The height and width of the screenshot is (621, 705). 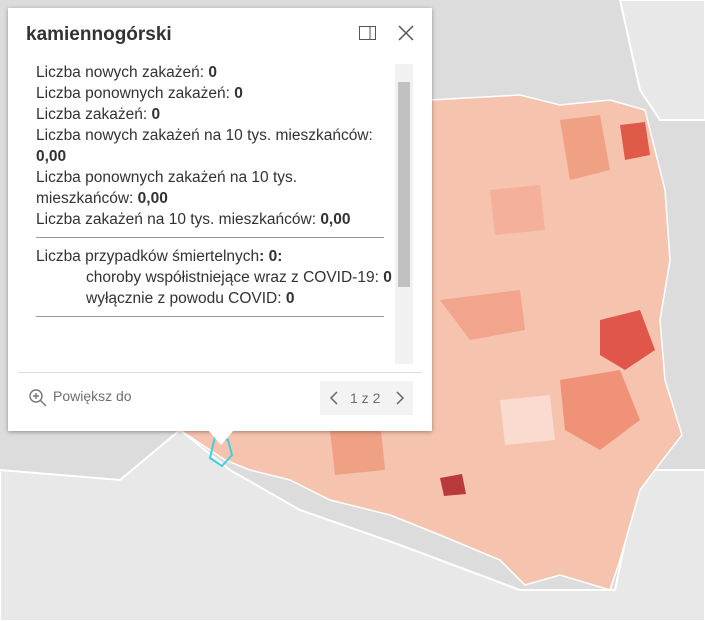 What do you see at coordinates (92, 114) in the screenshot?
I see `stat-label: Liczba zakażeń:` at bounding box center [92, 114].